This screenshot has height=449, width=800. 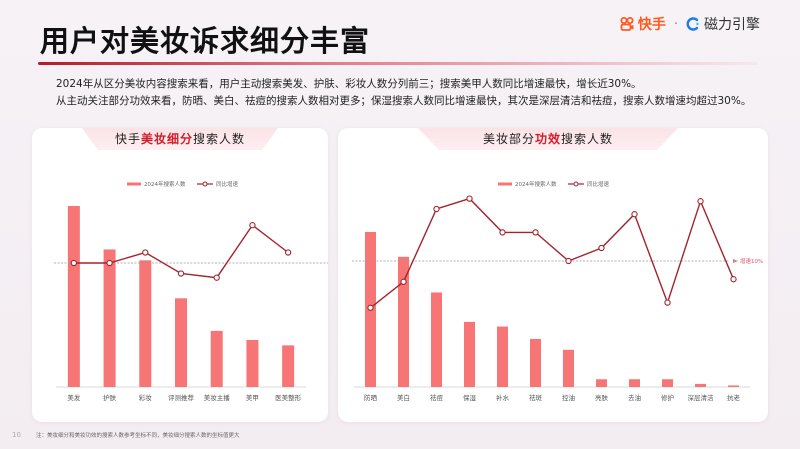 What do you see at coordinates (398, 63) in the screenshot?
I see `title-underline` at bounding box center [398, 63].